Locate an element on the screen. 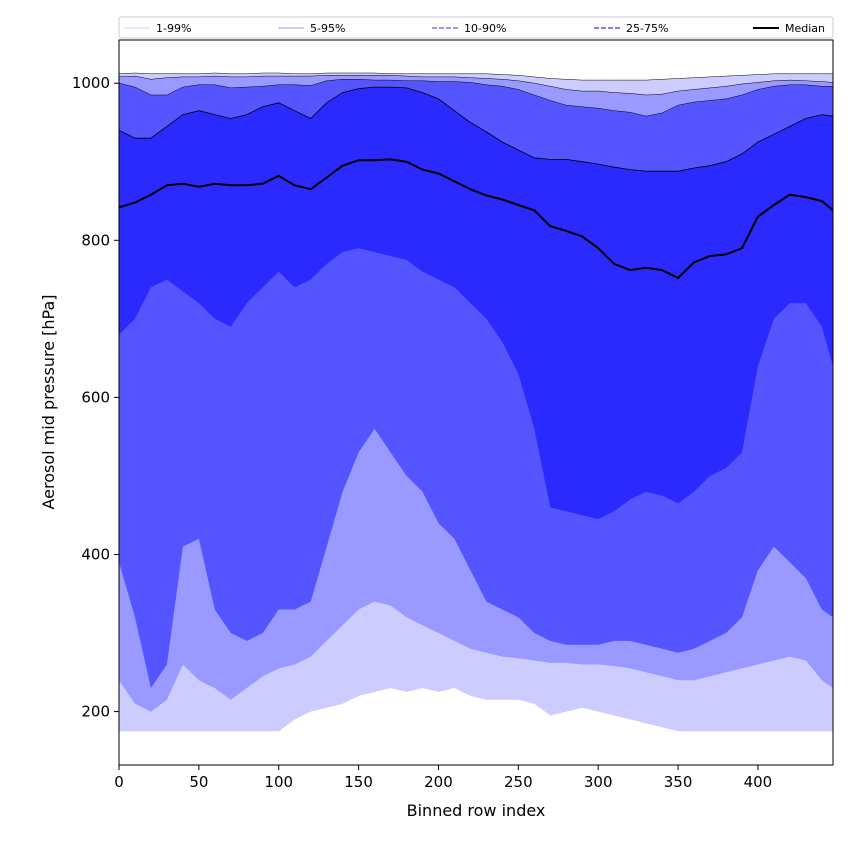  legend-label: 10-90% is located at coordinates (485, 28).